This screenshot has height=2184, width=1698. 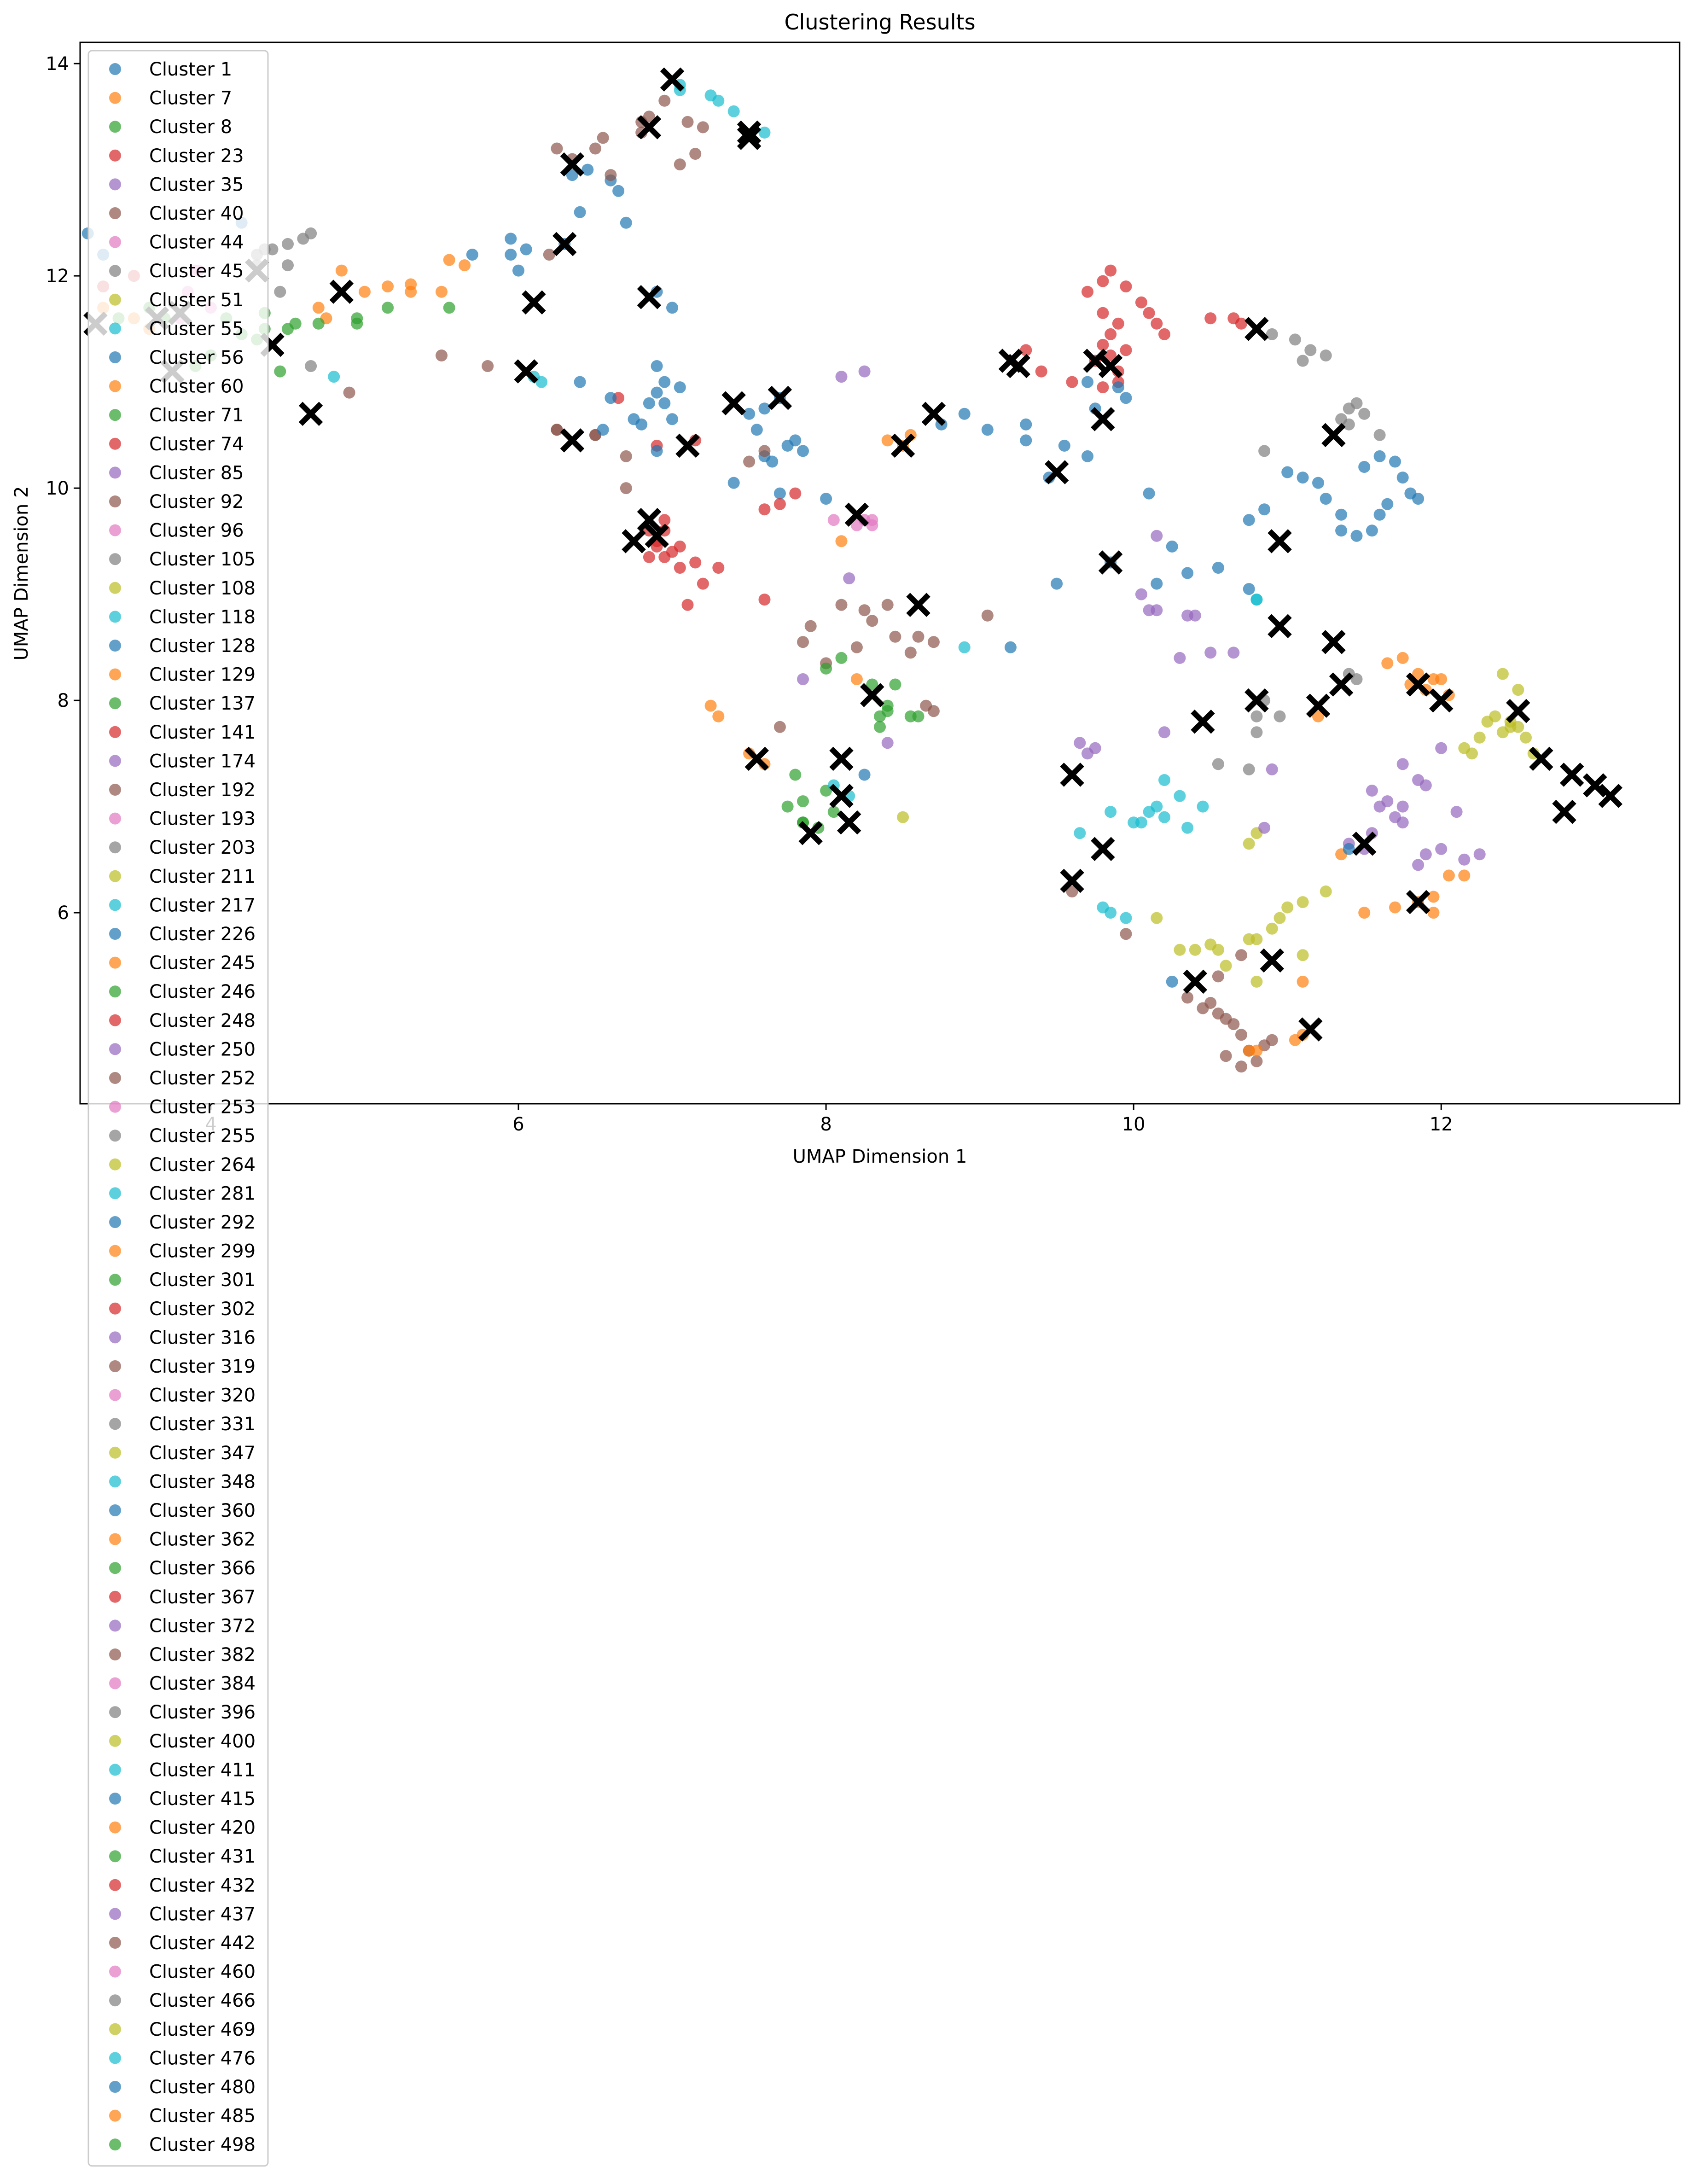 I want to click on legend-label: Cluster 96, so click(x=196, y=531).